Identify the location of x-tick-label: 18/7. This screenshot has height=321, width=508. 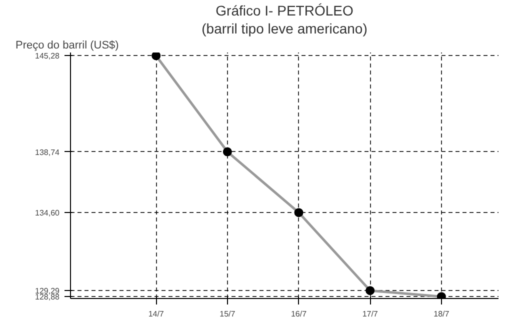
(442, 314).